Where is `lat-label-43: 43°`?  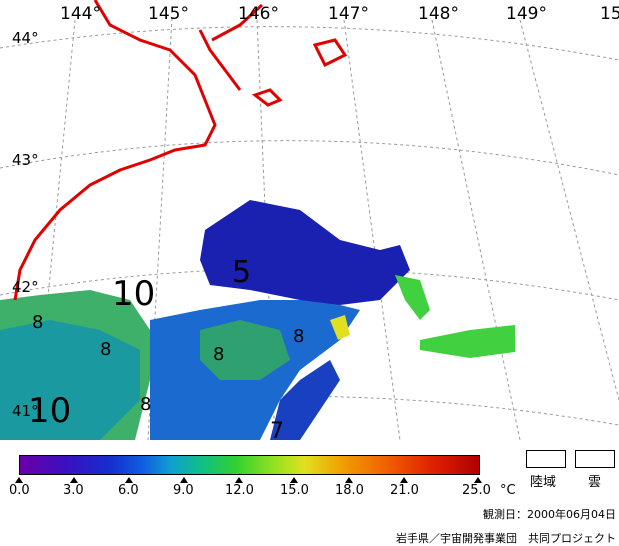
lat-label-43: 43° is located at coordinates (25, 160).